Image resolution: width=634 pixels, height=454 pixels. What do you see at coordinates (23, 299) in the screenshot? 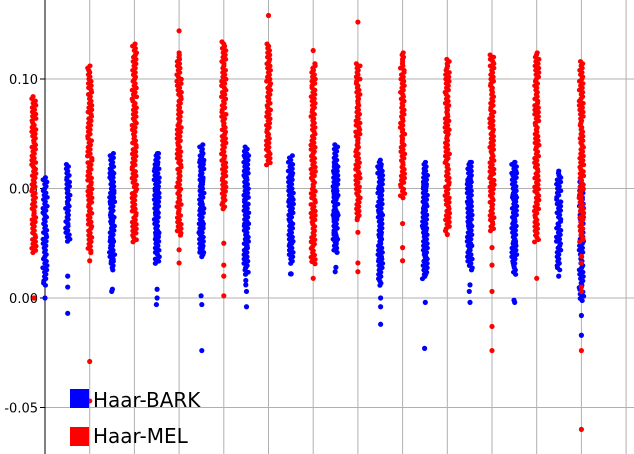
I see `y-tick-label: 0.00` at bounding box center [23, 299].